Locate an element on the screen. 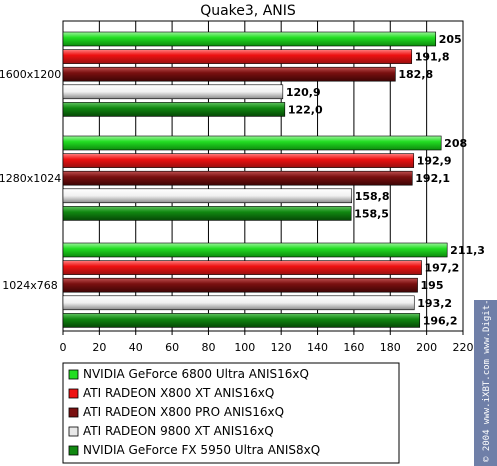 The image size is (497, 466). x-tick-label: 120 is located at coordinates (281, 347).